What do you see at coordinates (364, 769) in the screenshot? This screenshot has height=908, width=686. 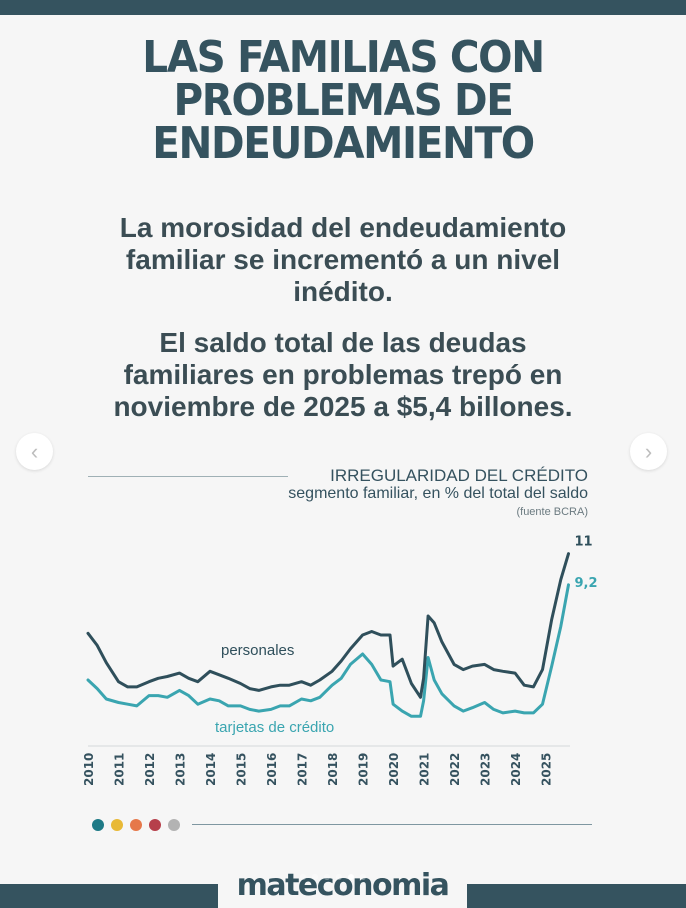 I see `x-tick-label: 2019` at bounding box center [364, 769].